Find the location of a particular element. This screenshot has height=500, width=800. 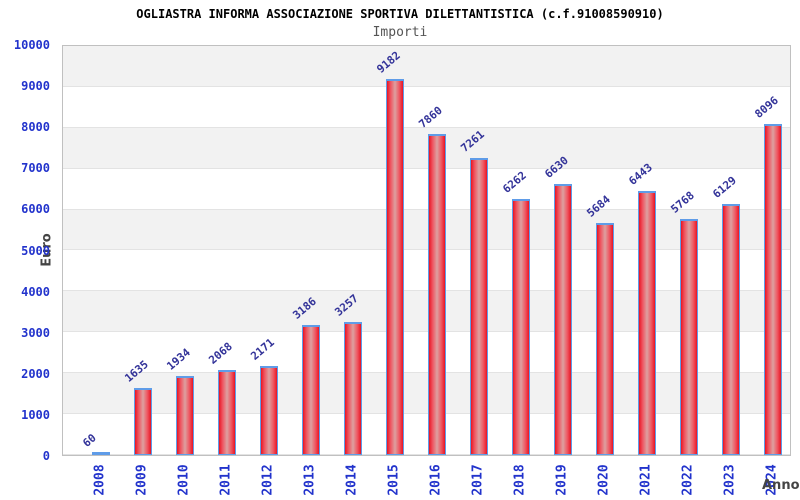

x-tick-slot-2019: 2019 is located at coordinates (562, 480).